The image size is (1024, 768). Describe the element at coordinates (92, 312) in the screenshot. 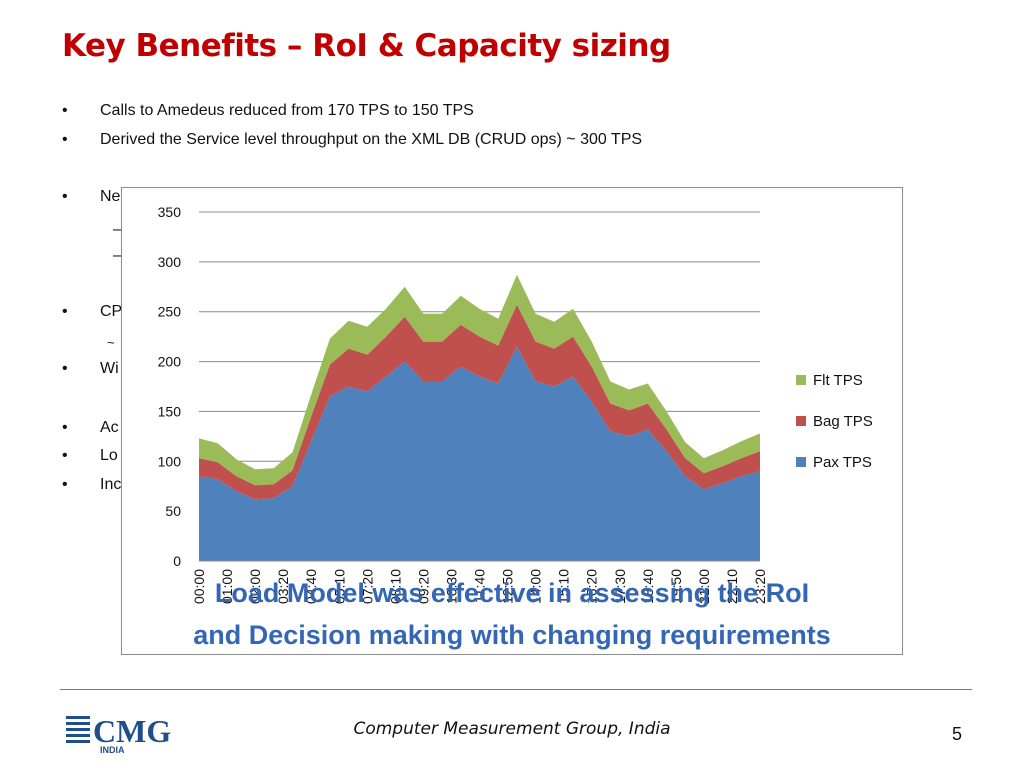

I see `bullet-item: • CP` at that location.